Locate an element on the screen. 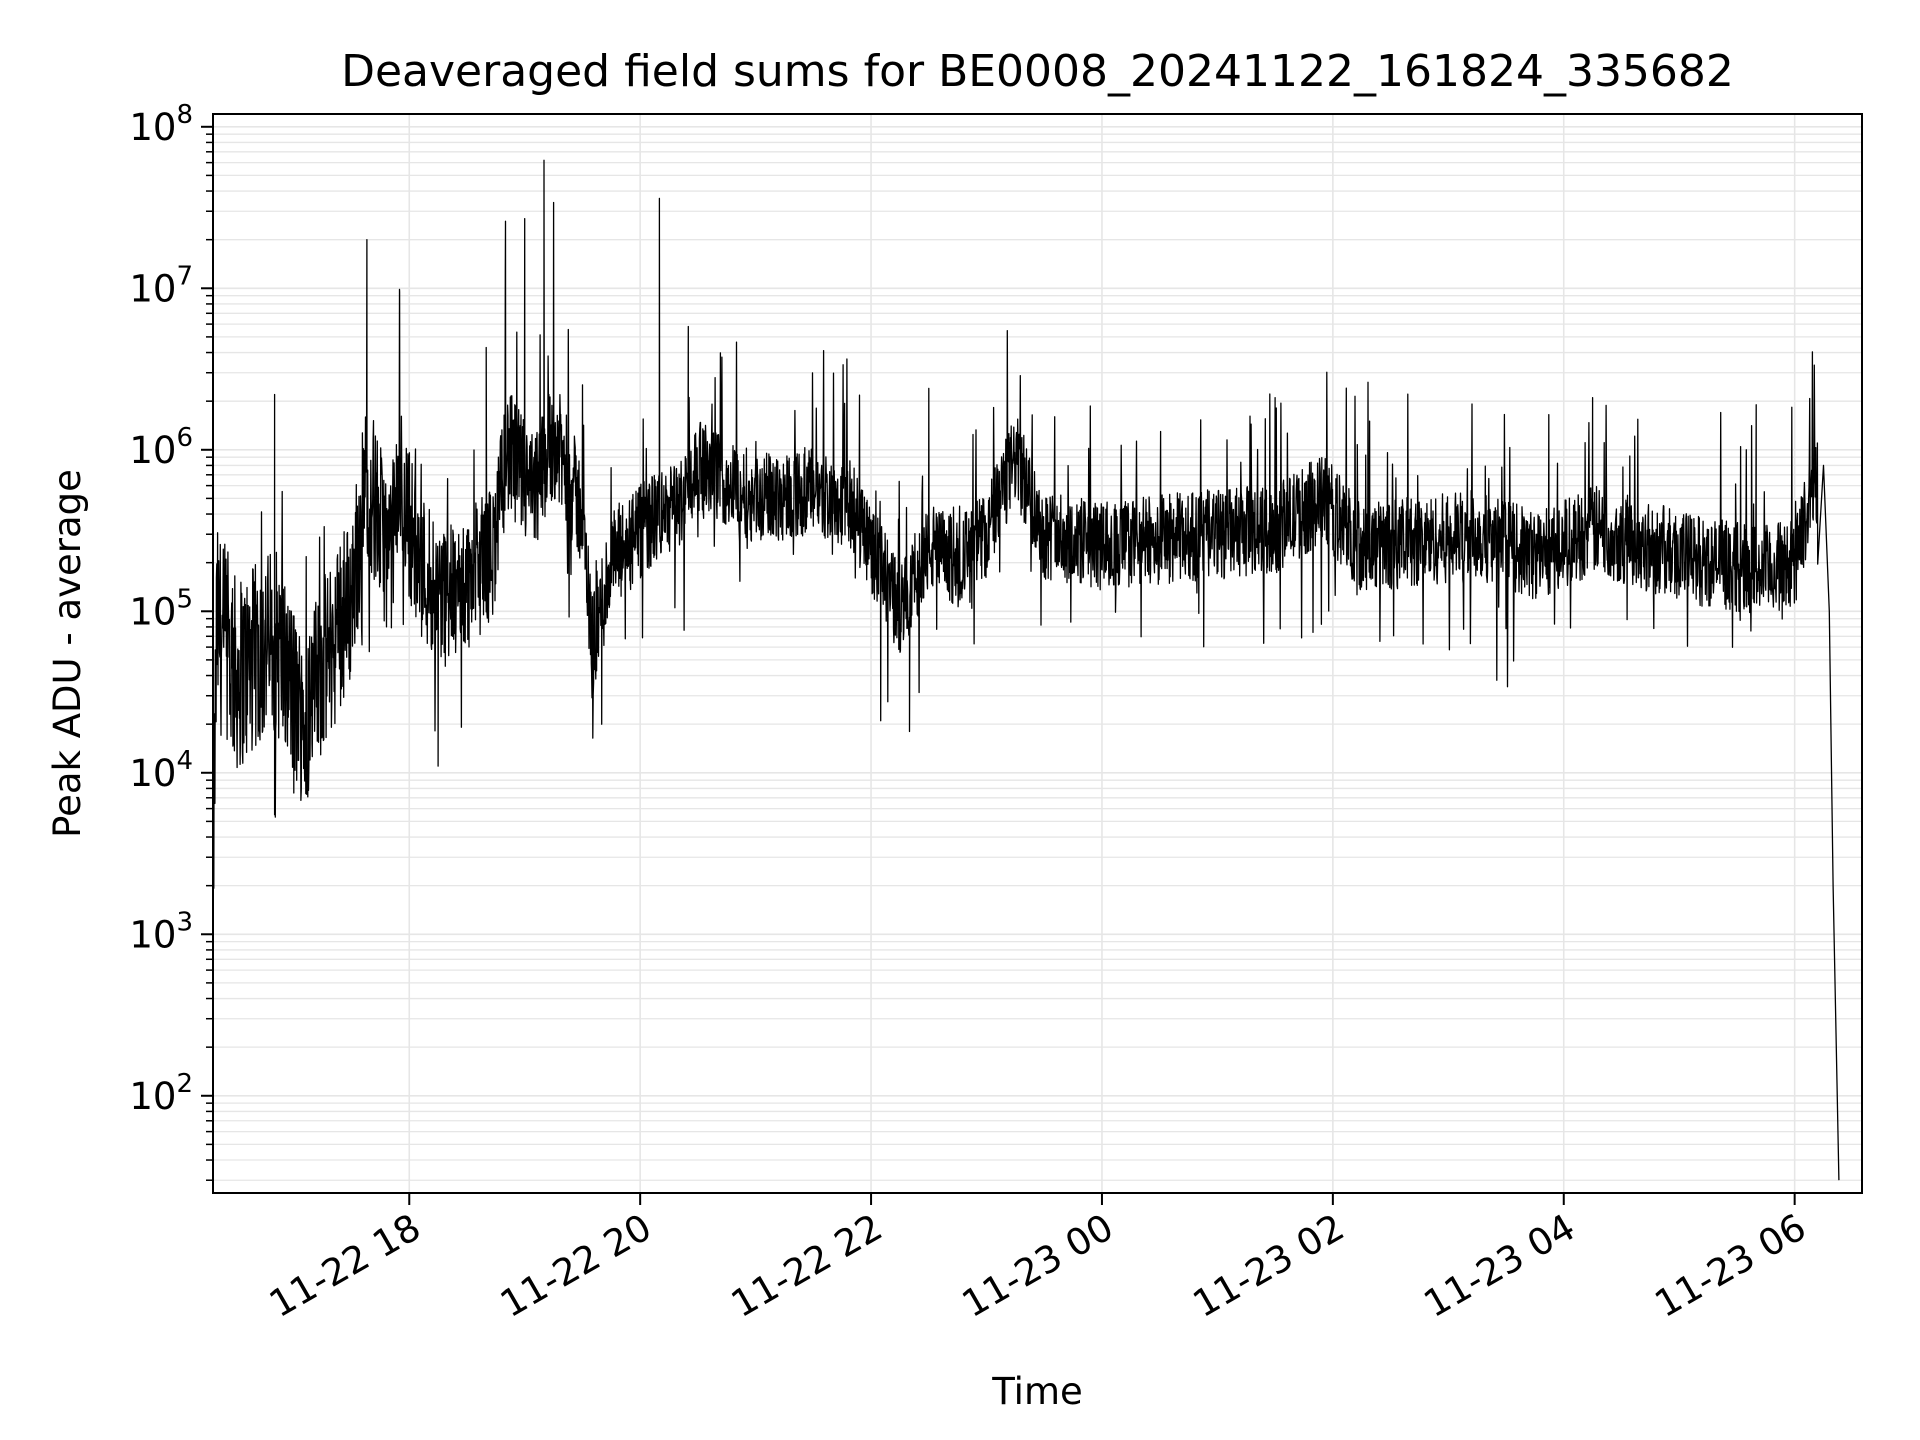  y-tick-exponent: 4 is located at coordinates (184, 761).